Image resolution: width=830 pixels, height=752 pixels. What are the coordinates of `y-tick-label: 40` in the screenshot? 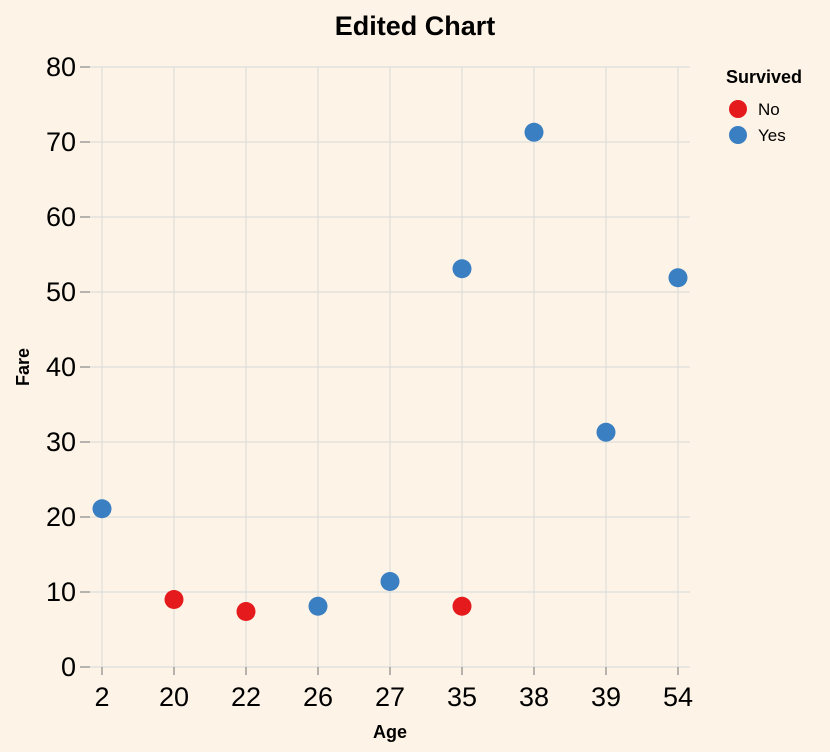 It's located at (61, 367).